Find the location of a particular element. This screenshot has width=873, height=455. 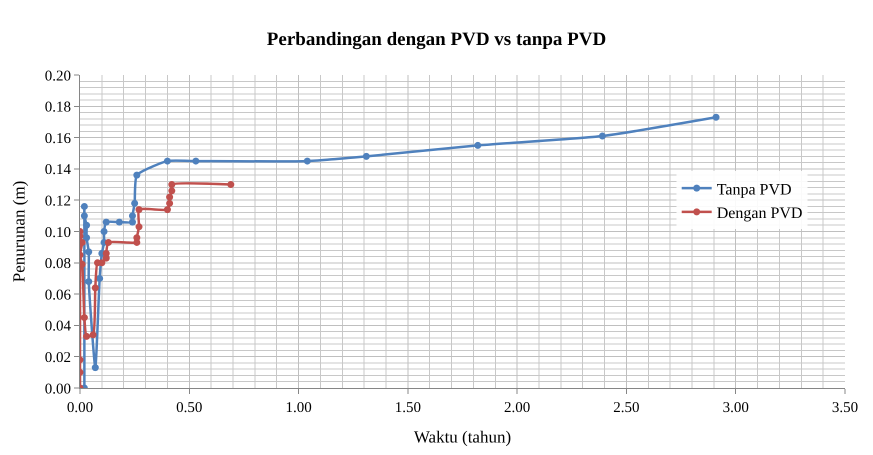

x-tick-label: 0.00 is located at coordinates (80, 408).